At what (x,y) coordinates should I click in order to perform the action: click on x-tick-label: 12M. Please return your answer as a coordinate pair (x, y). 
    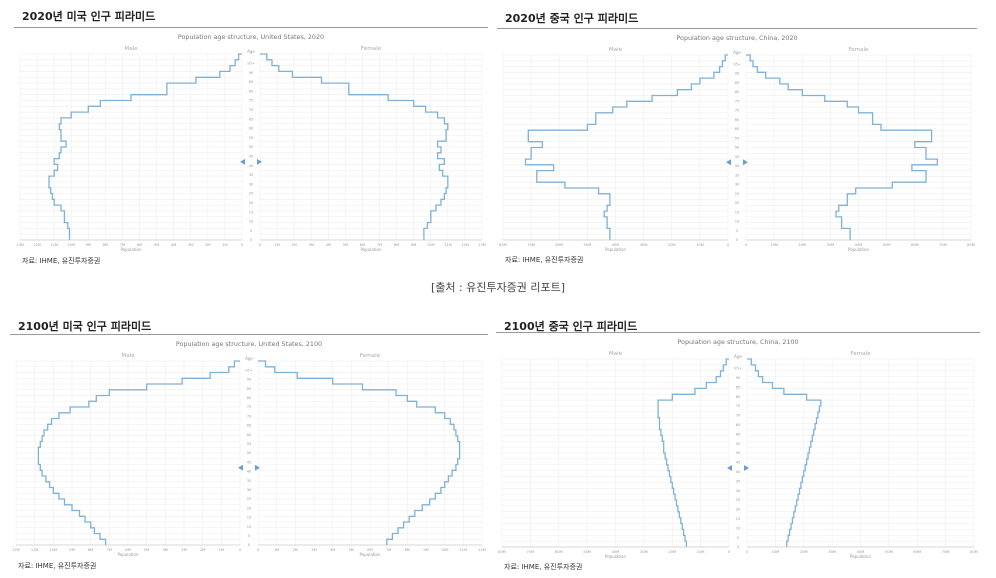
    Looking at the image, I should click on (482, 550).